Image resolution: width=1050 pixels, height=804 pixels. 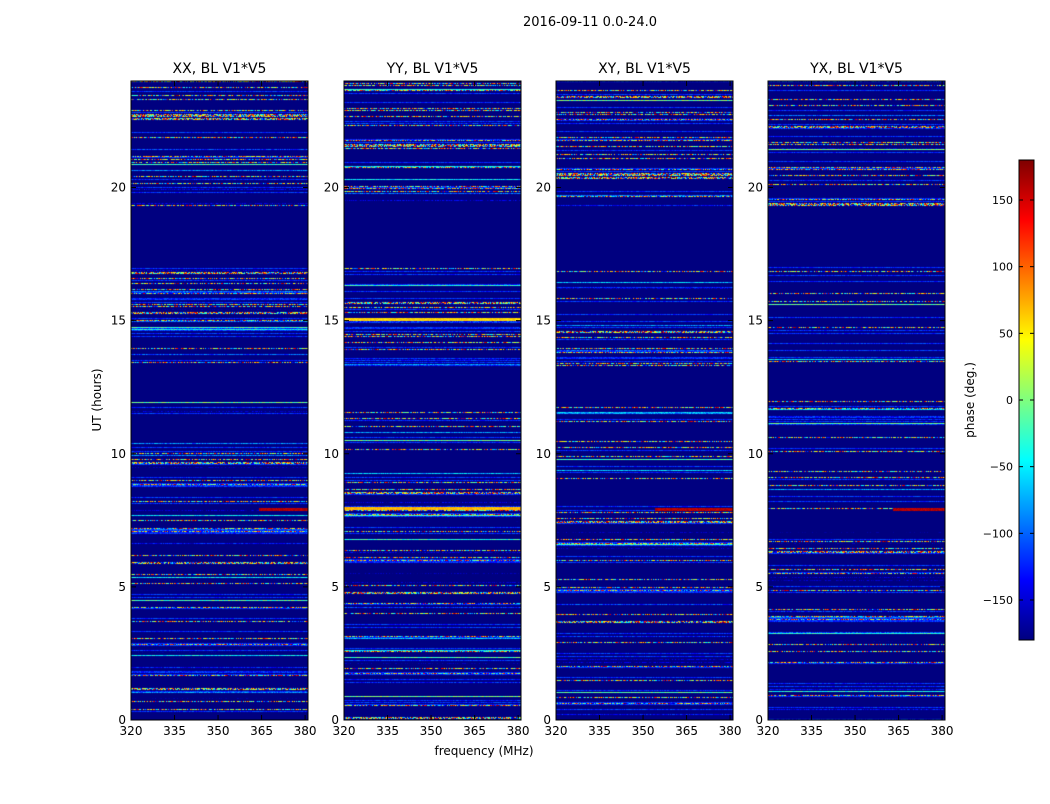 I want to click on colorbar-tick-label: 0, so click(x=1009, y=400).